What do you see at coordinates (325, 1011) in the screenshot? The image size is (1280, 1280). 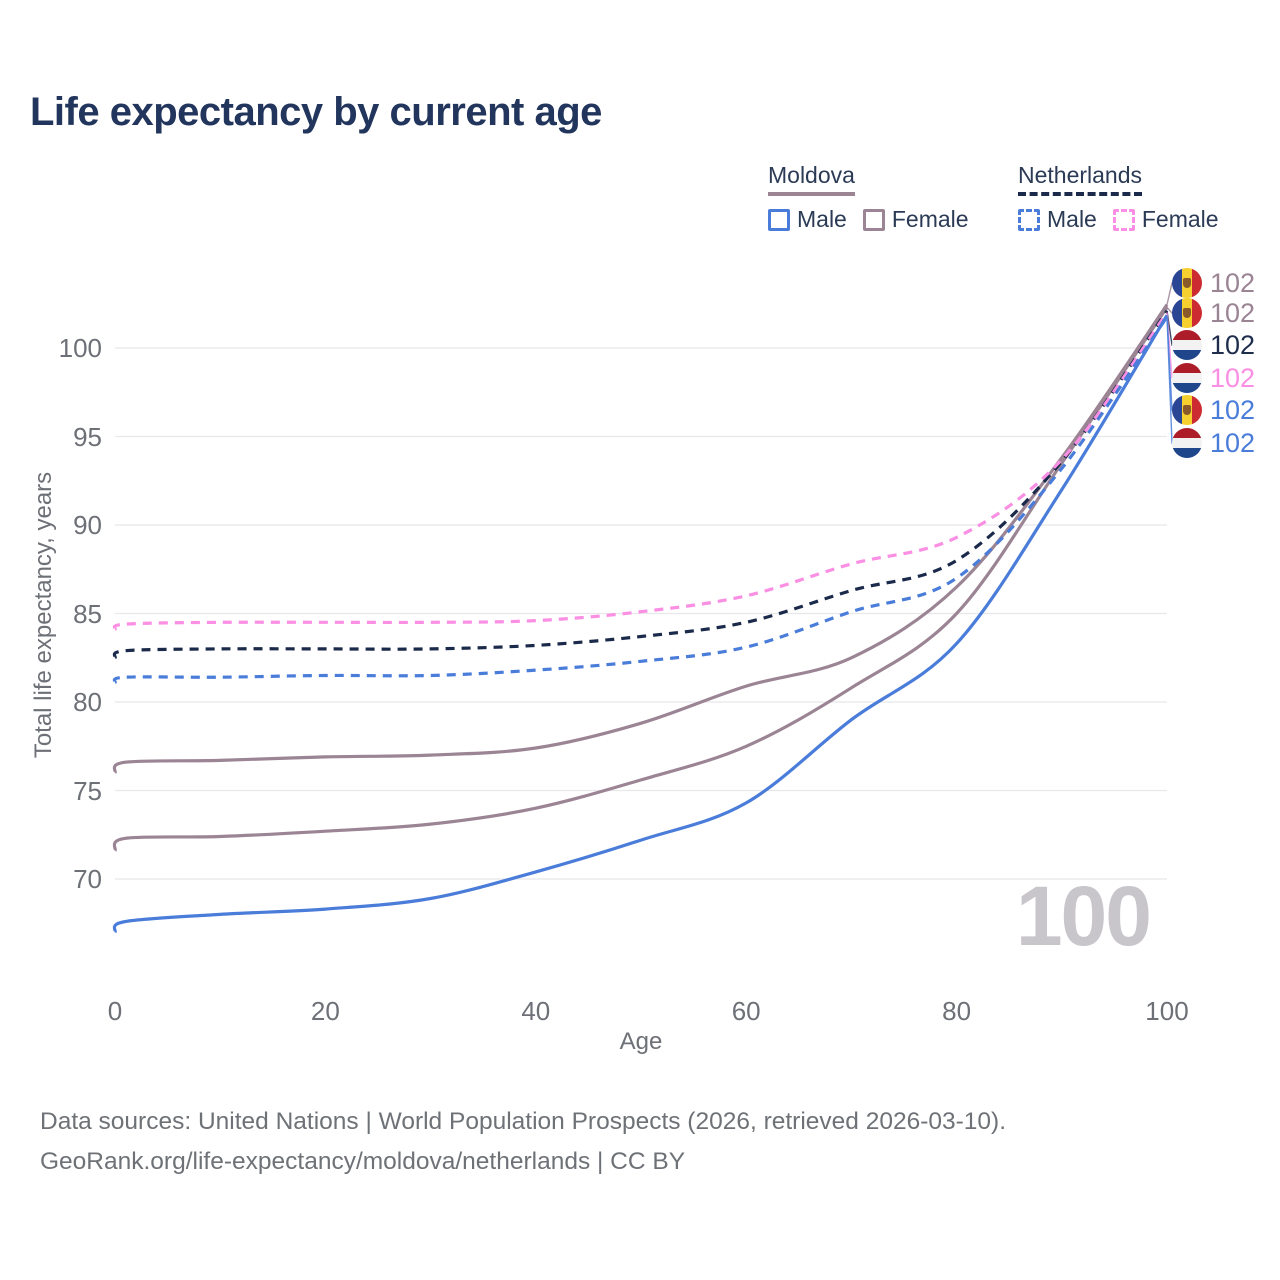 I see `x-tick-label-20: 20` at bounding box center [325, 1011].